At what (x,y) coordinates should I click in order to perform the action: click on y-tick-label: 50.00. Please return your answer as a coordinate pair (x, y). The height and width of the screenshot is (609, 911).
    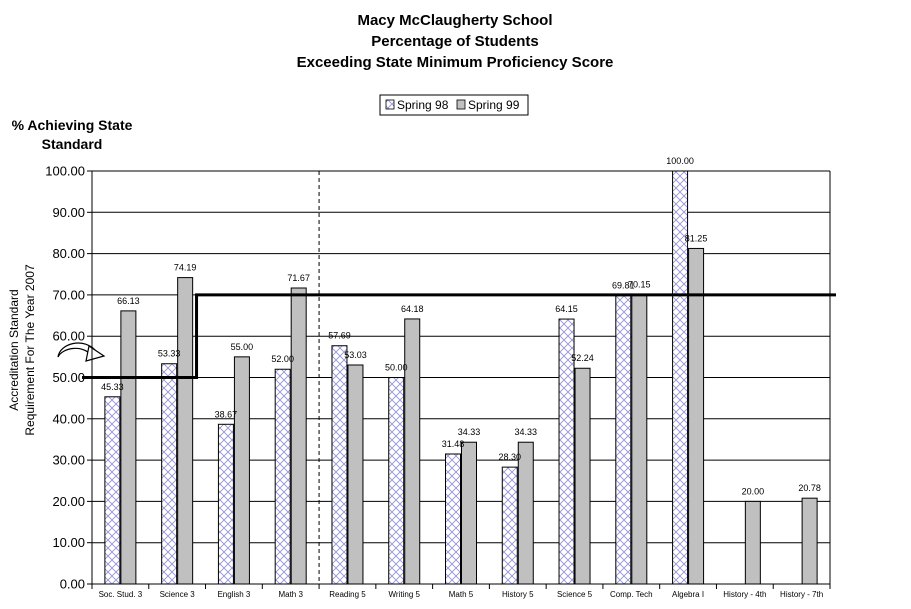
    Looking at the image, I should click on (68, 377).